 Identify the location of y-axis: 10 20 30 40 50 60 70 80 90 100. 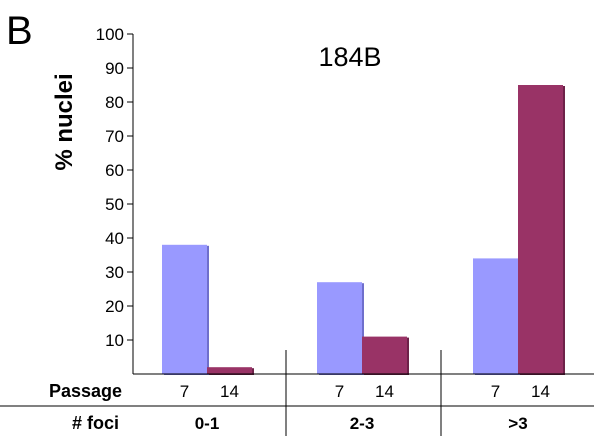
(115, 199).